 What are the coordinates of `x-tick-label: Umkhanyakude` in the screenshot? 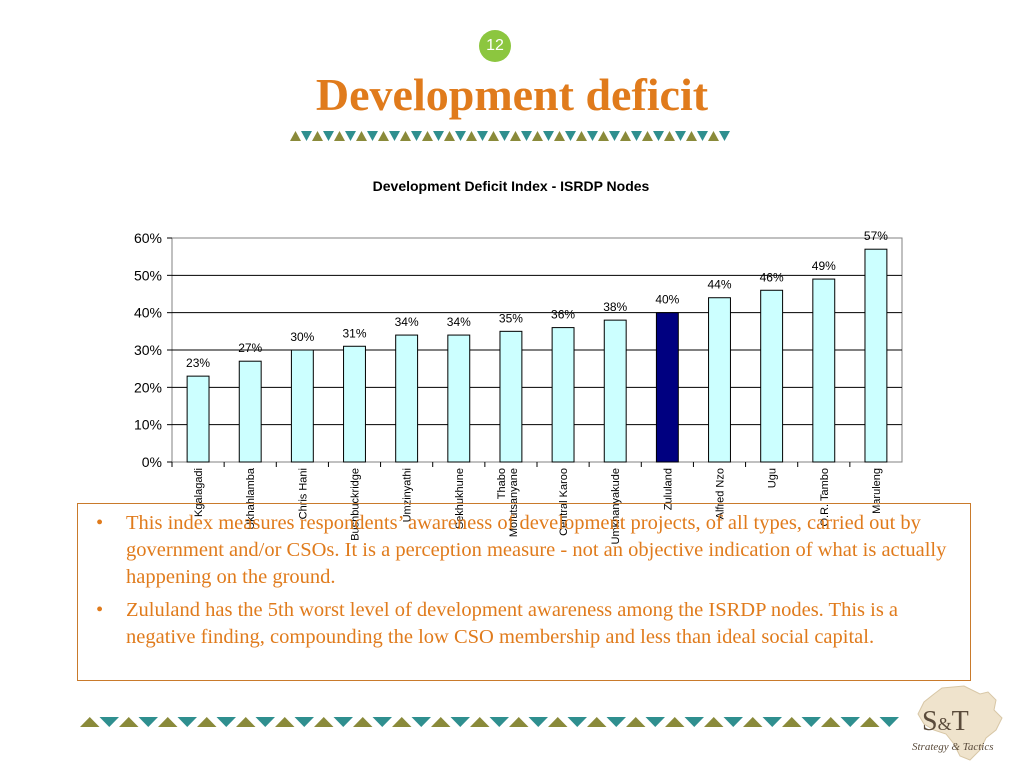 It's located at (616, 506).